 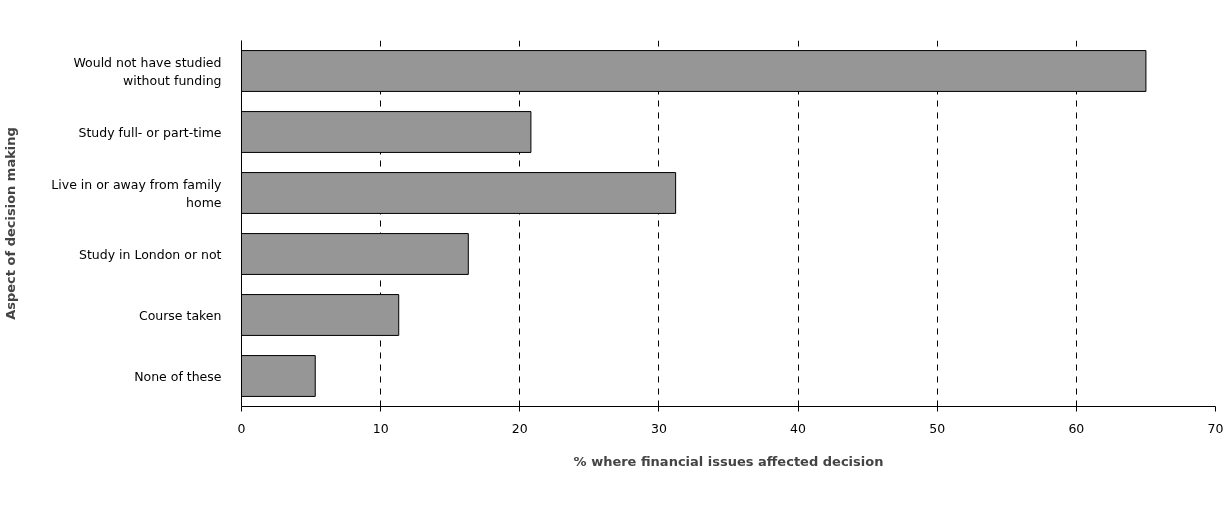 I want to click on y-axis-title: Aspect of decision making, so click(x=11, y=223).